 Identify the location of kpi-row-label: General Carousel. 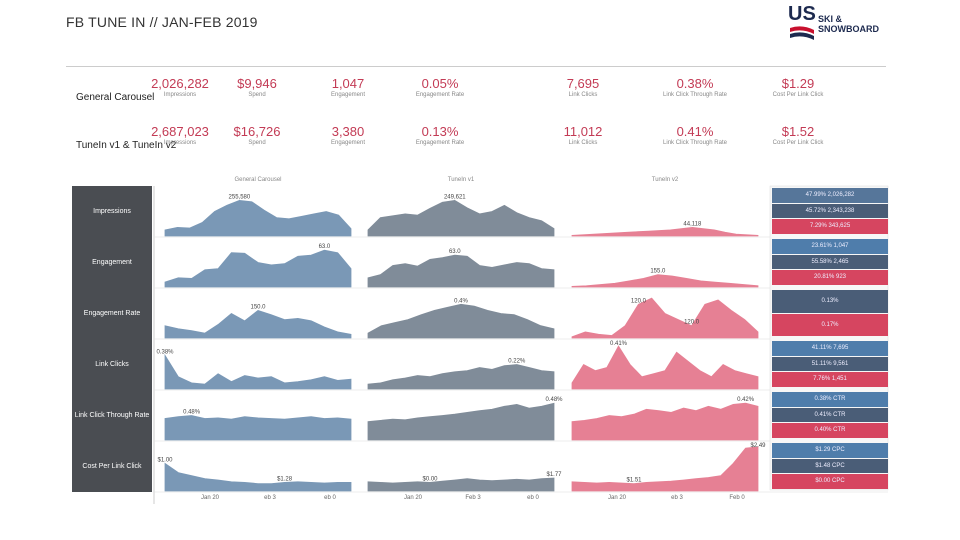
(115, 97).